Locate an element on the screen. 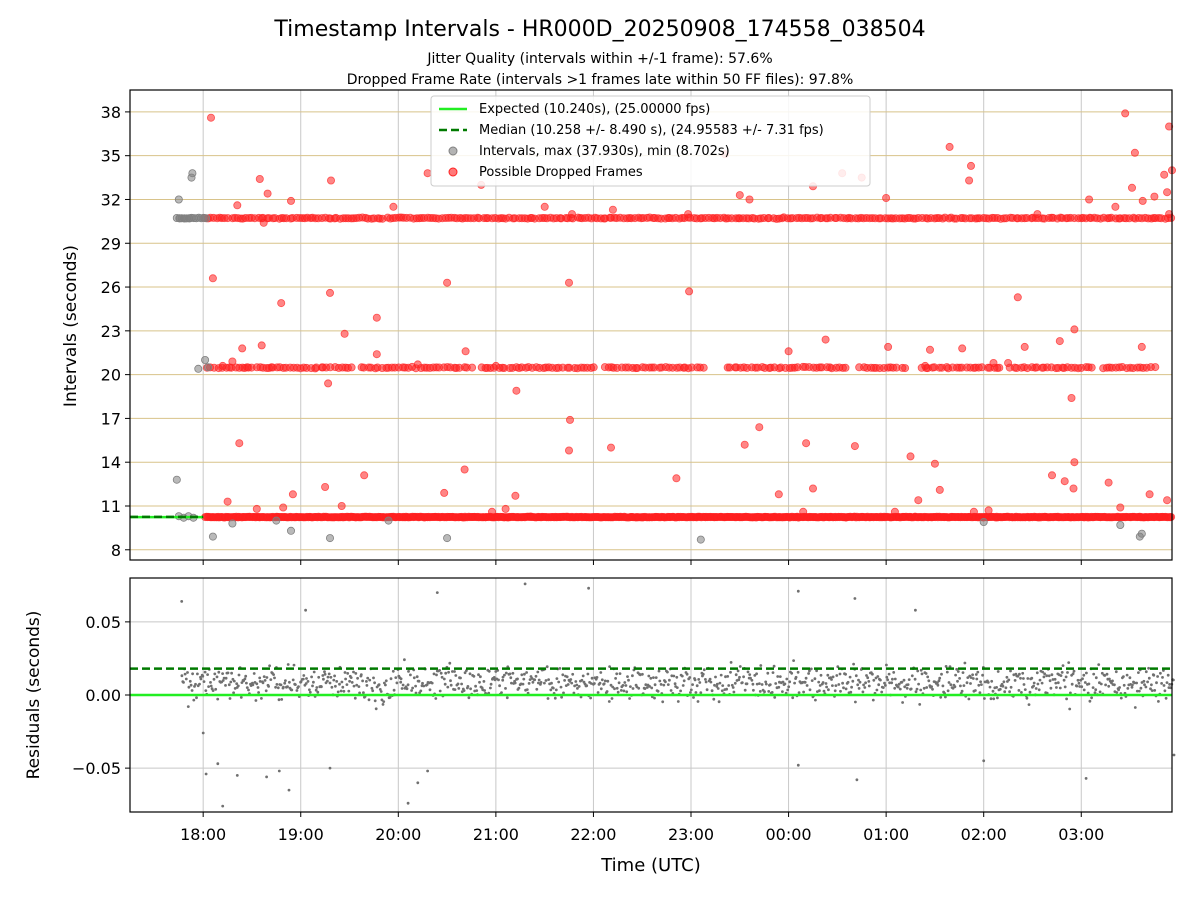 This screenshot has width=1200, height=904. legend-box is located at coordinates (650, 141).